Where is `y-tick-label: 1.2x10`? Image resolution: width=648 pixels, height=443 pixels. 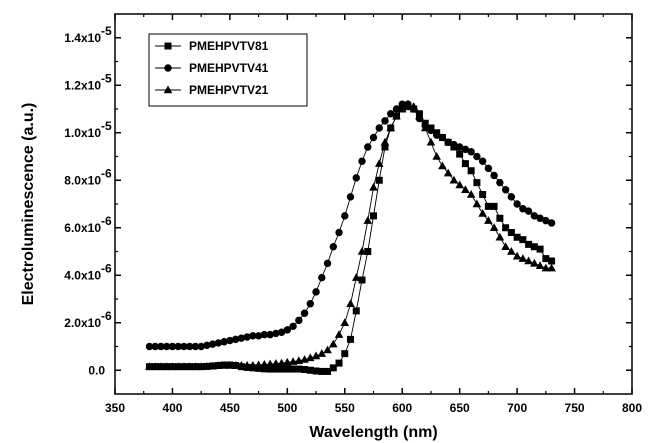 y-tick-label: 1.2x10 is located at coordinates (82, 85).